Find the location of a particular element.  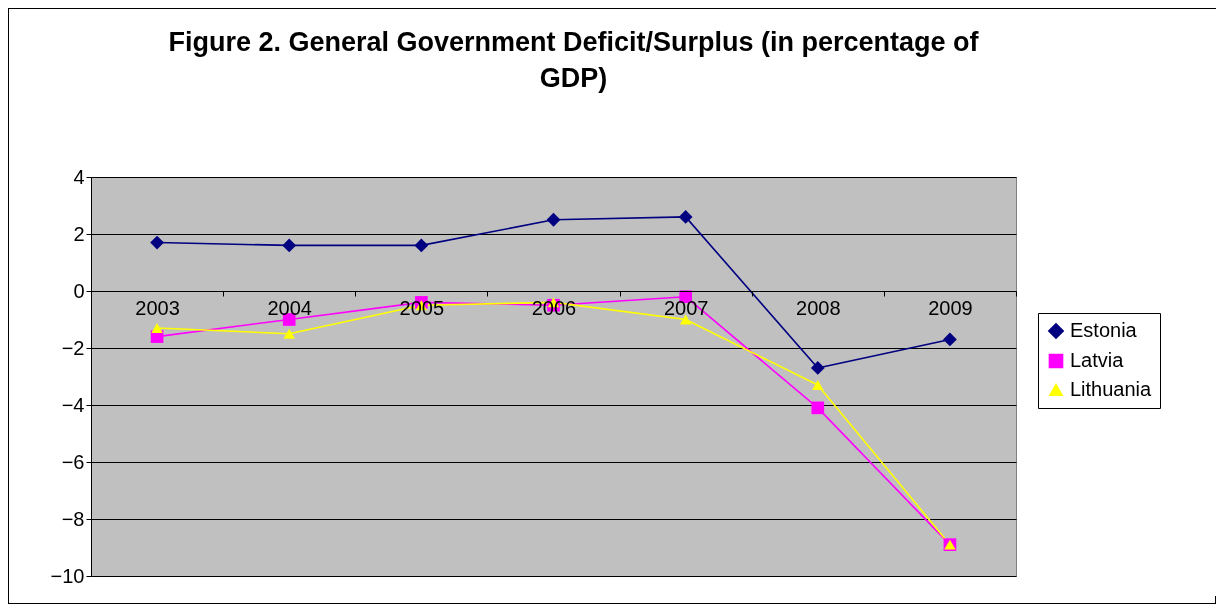

y-tick-label: 2 is located at coordinates (79, 233).